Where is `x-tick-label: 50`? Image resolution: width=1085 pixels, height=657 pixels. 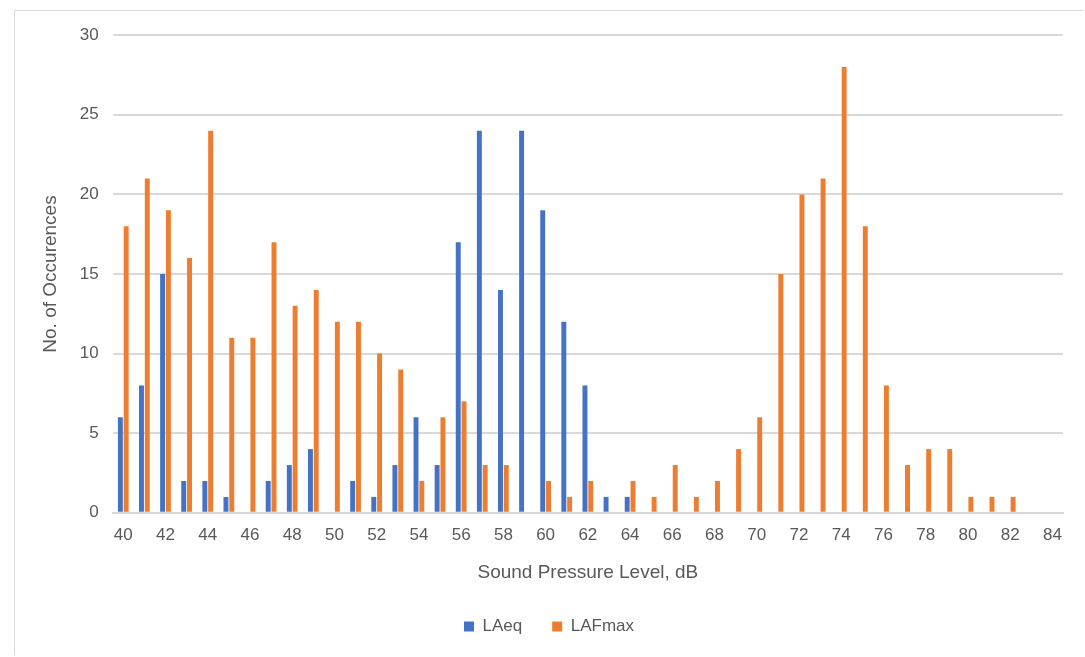
x-tick-label: 50 is located at coordinates (334, 534).